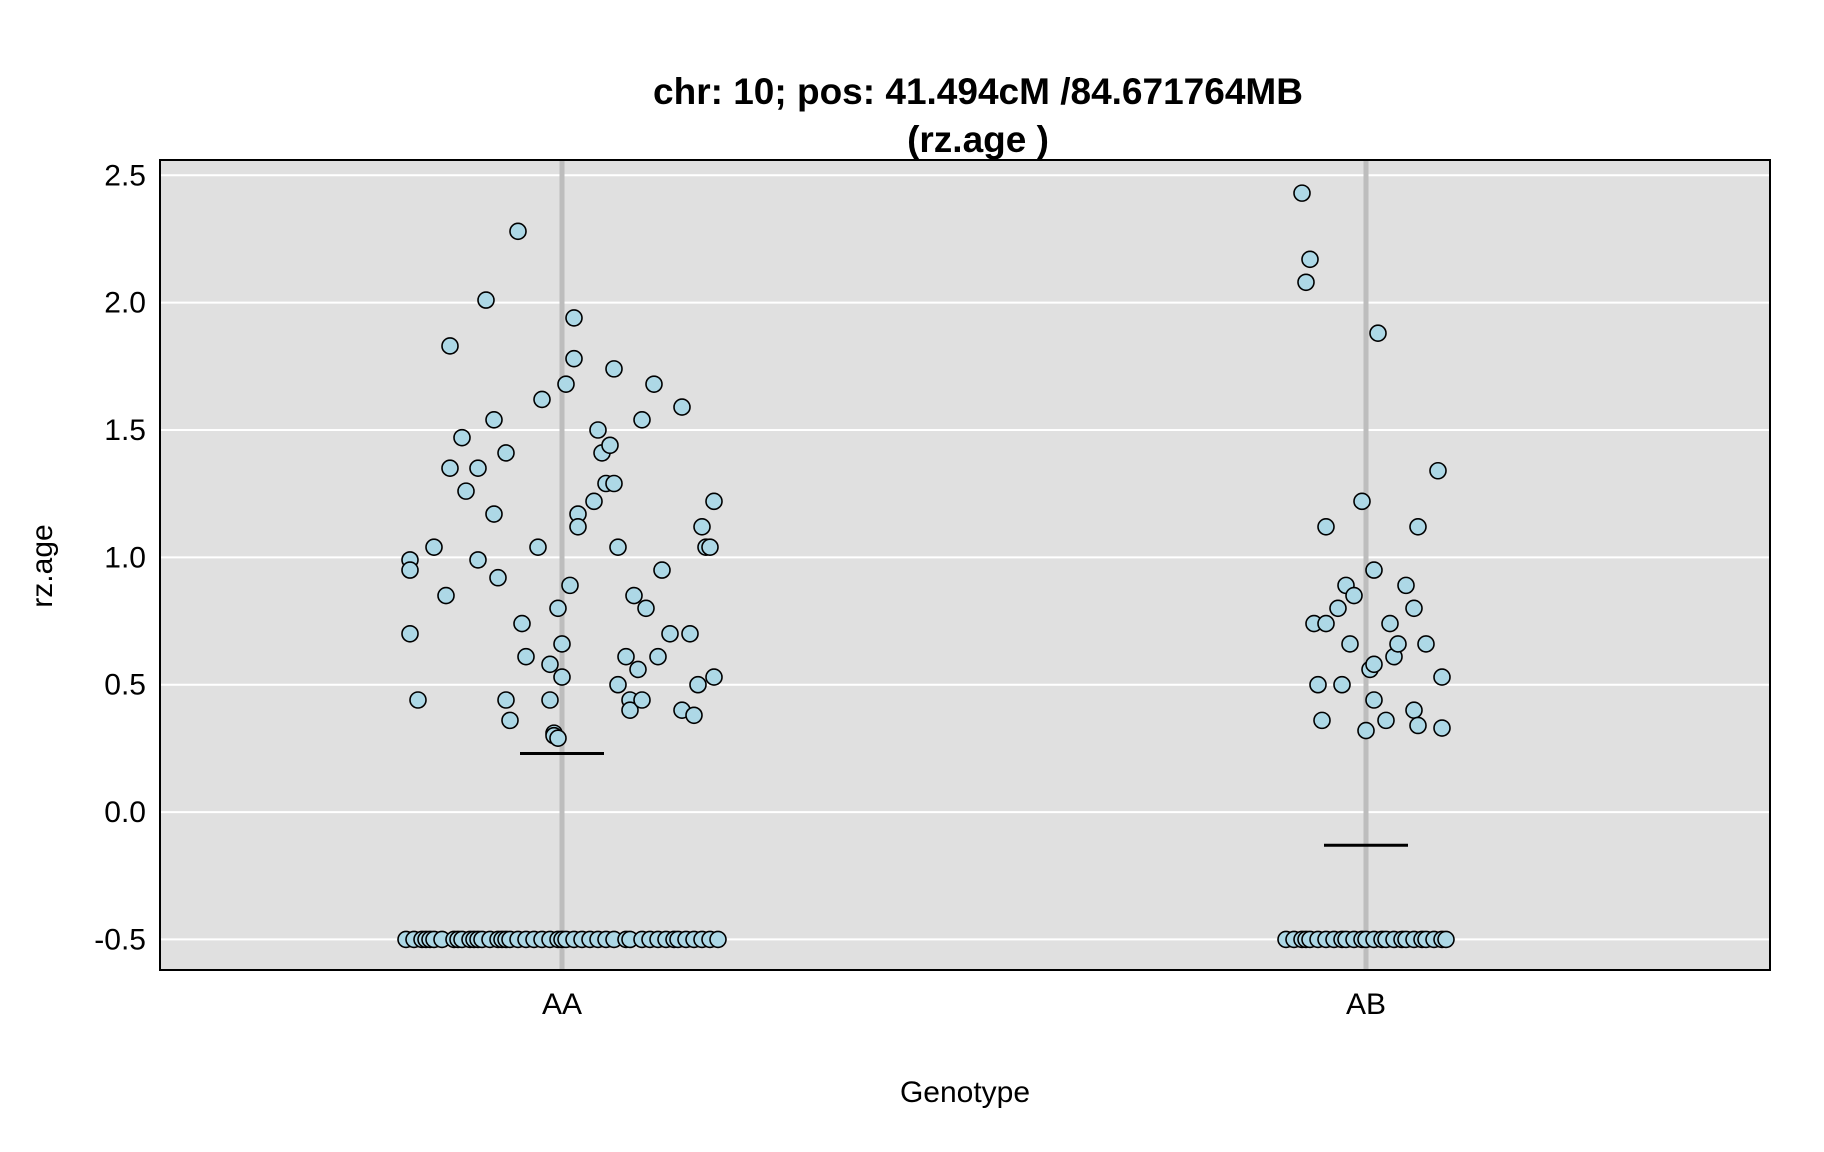 The height and width of the screenshot is (1152, 1824). What do you see at coordinates (964, 799) in the screenshot?
I see `mean-lines` at bounding box center [964, 799].